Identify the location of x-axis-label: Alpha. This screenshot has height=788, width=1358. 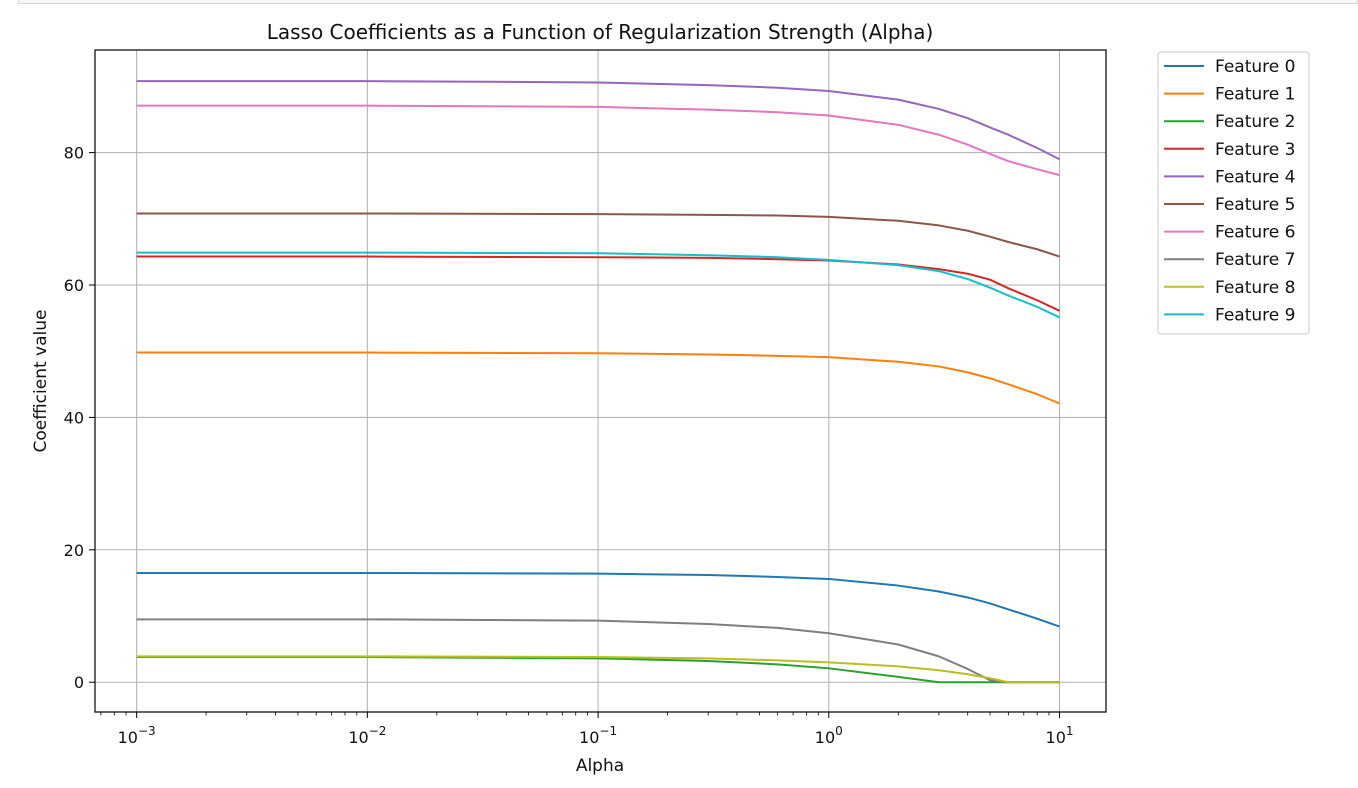
(600, 766).